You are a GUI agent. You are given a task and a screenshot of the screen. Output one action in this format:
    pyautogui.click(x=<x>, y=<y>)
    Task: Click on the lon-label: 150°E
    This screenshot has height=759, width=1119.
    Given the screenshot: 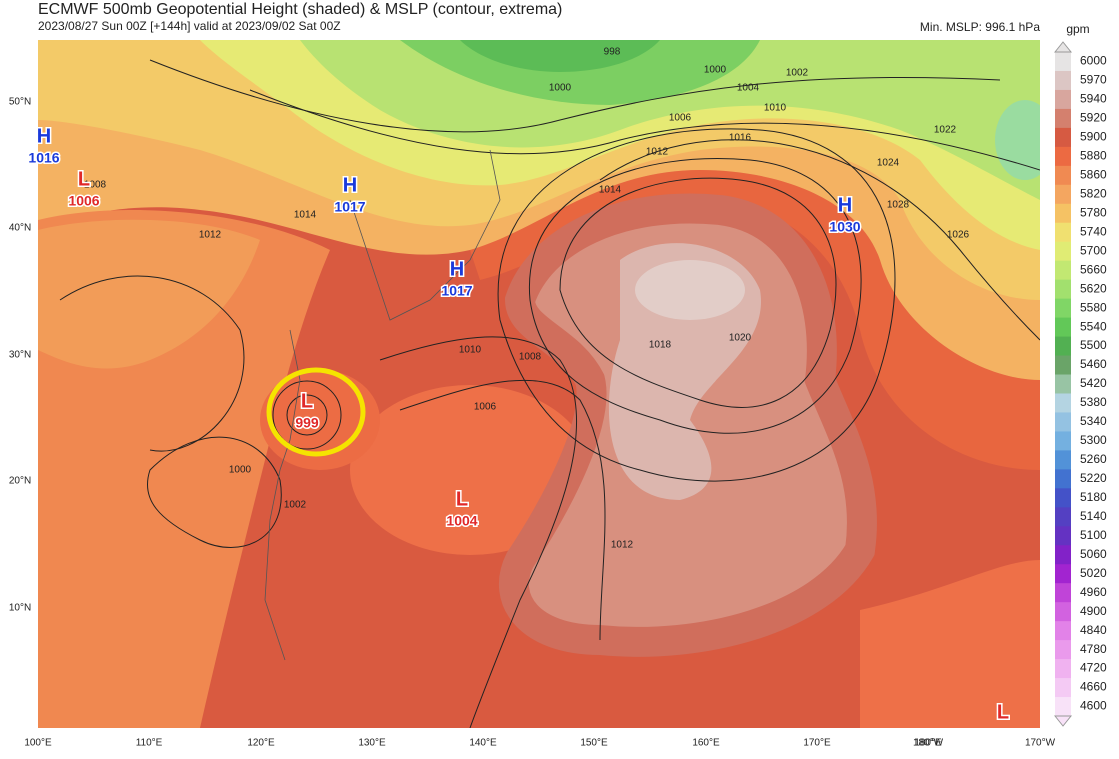 What is the action you would take?
    pyautogui.click(x=594, y=743)
    